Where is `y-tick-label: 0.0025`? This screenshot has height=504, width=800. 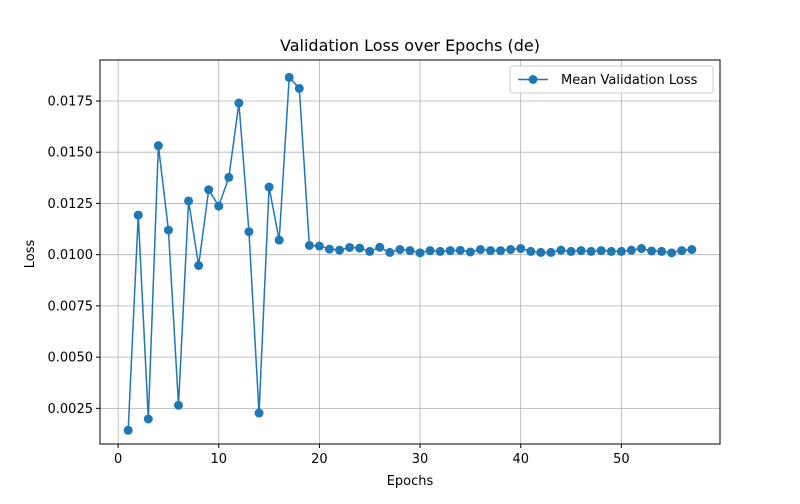
y-tick-label: 0.0025 is located at coordinates (71, 409).